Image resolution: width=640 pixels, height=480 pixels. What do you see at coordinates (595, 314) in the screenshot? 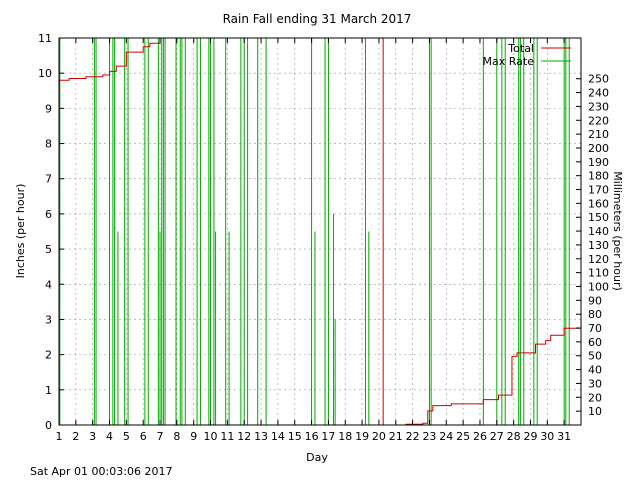
I see `y2-tick-label: 80` at bounding box center [595, 314].